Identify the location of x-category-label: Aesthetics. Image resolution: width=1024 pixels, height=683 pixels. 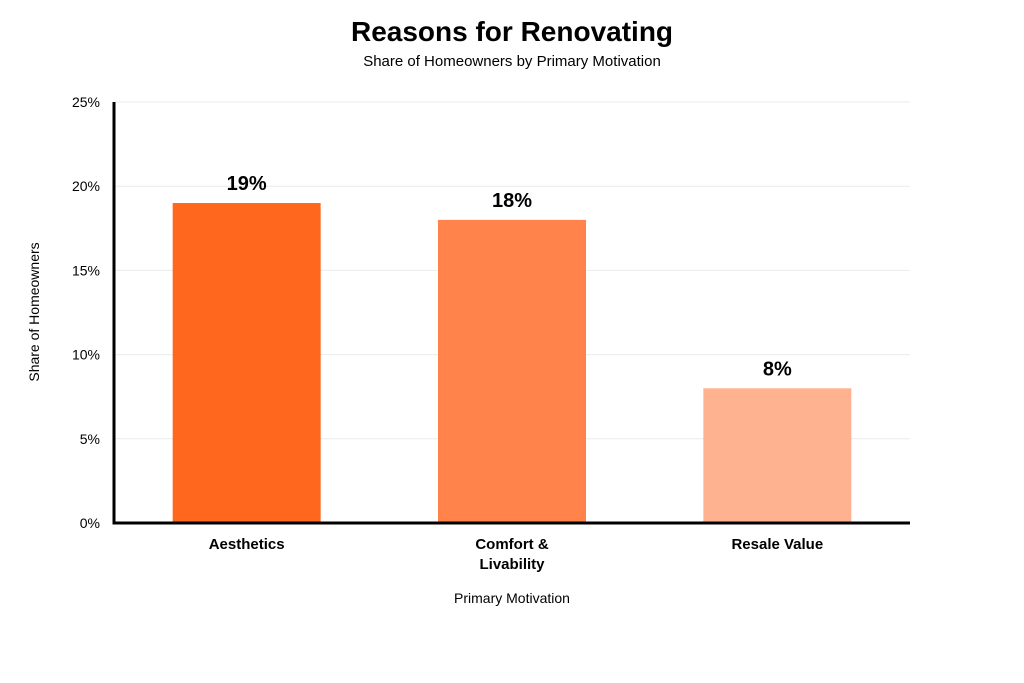
(247, 544).